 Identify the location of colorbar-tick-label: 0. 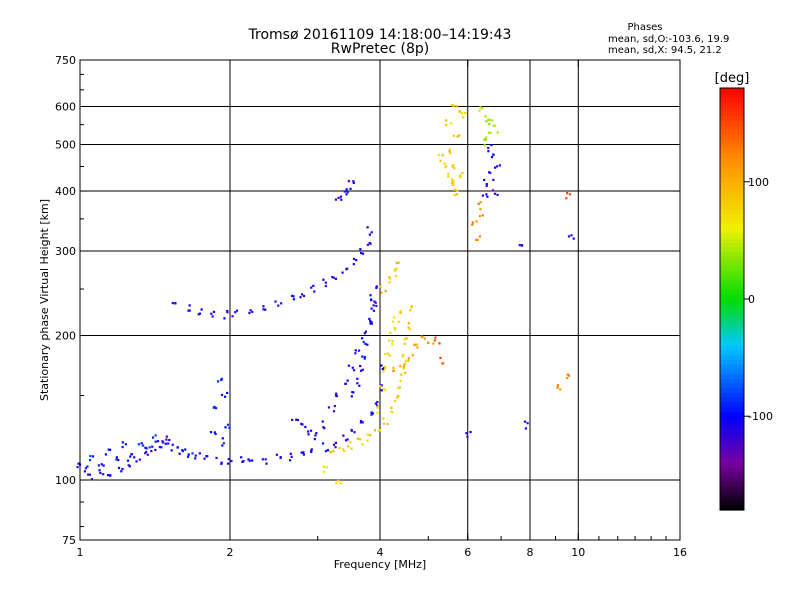
(751, 299).